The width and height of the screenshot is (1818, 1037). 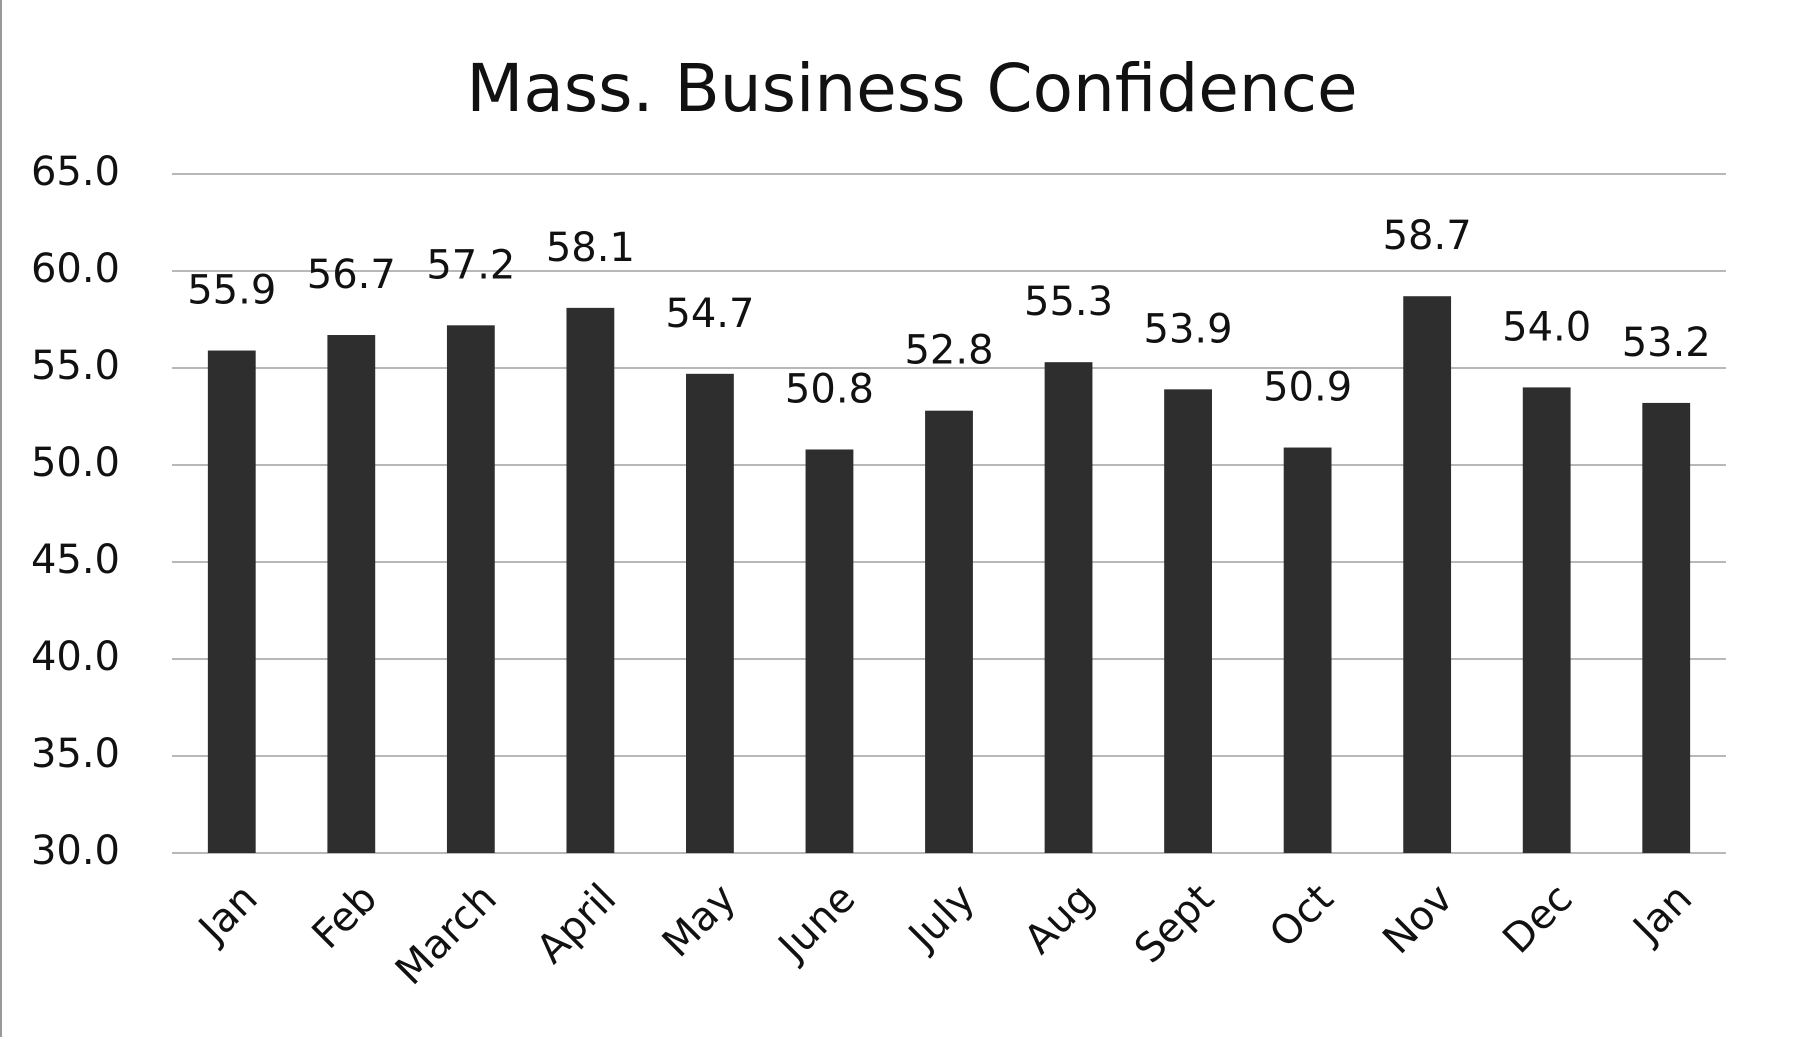 What do you see at coordinates (1546, 327) in the screenshot?
I see `data-label: 54.0` at bounding box center [1546, 327].